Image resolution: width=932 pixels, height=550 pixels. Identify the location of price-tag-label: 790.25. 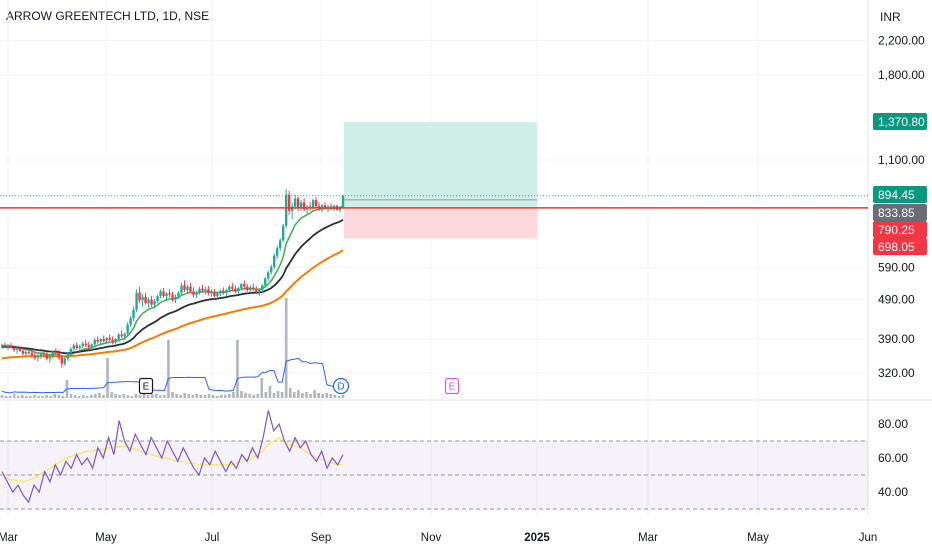
(896, 230).